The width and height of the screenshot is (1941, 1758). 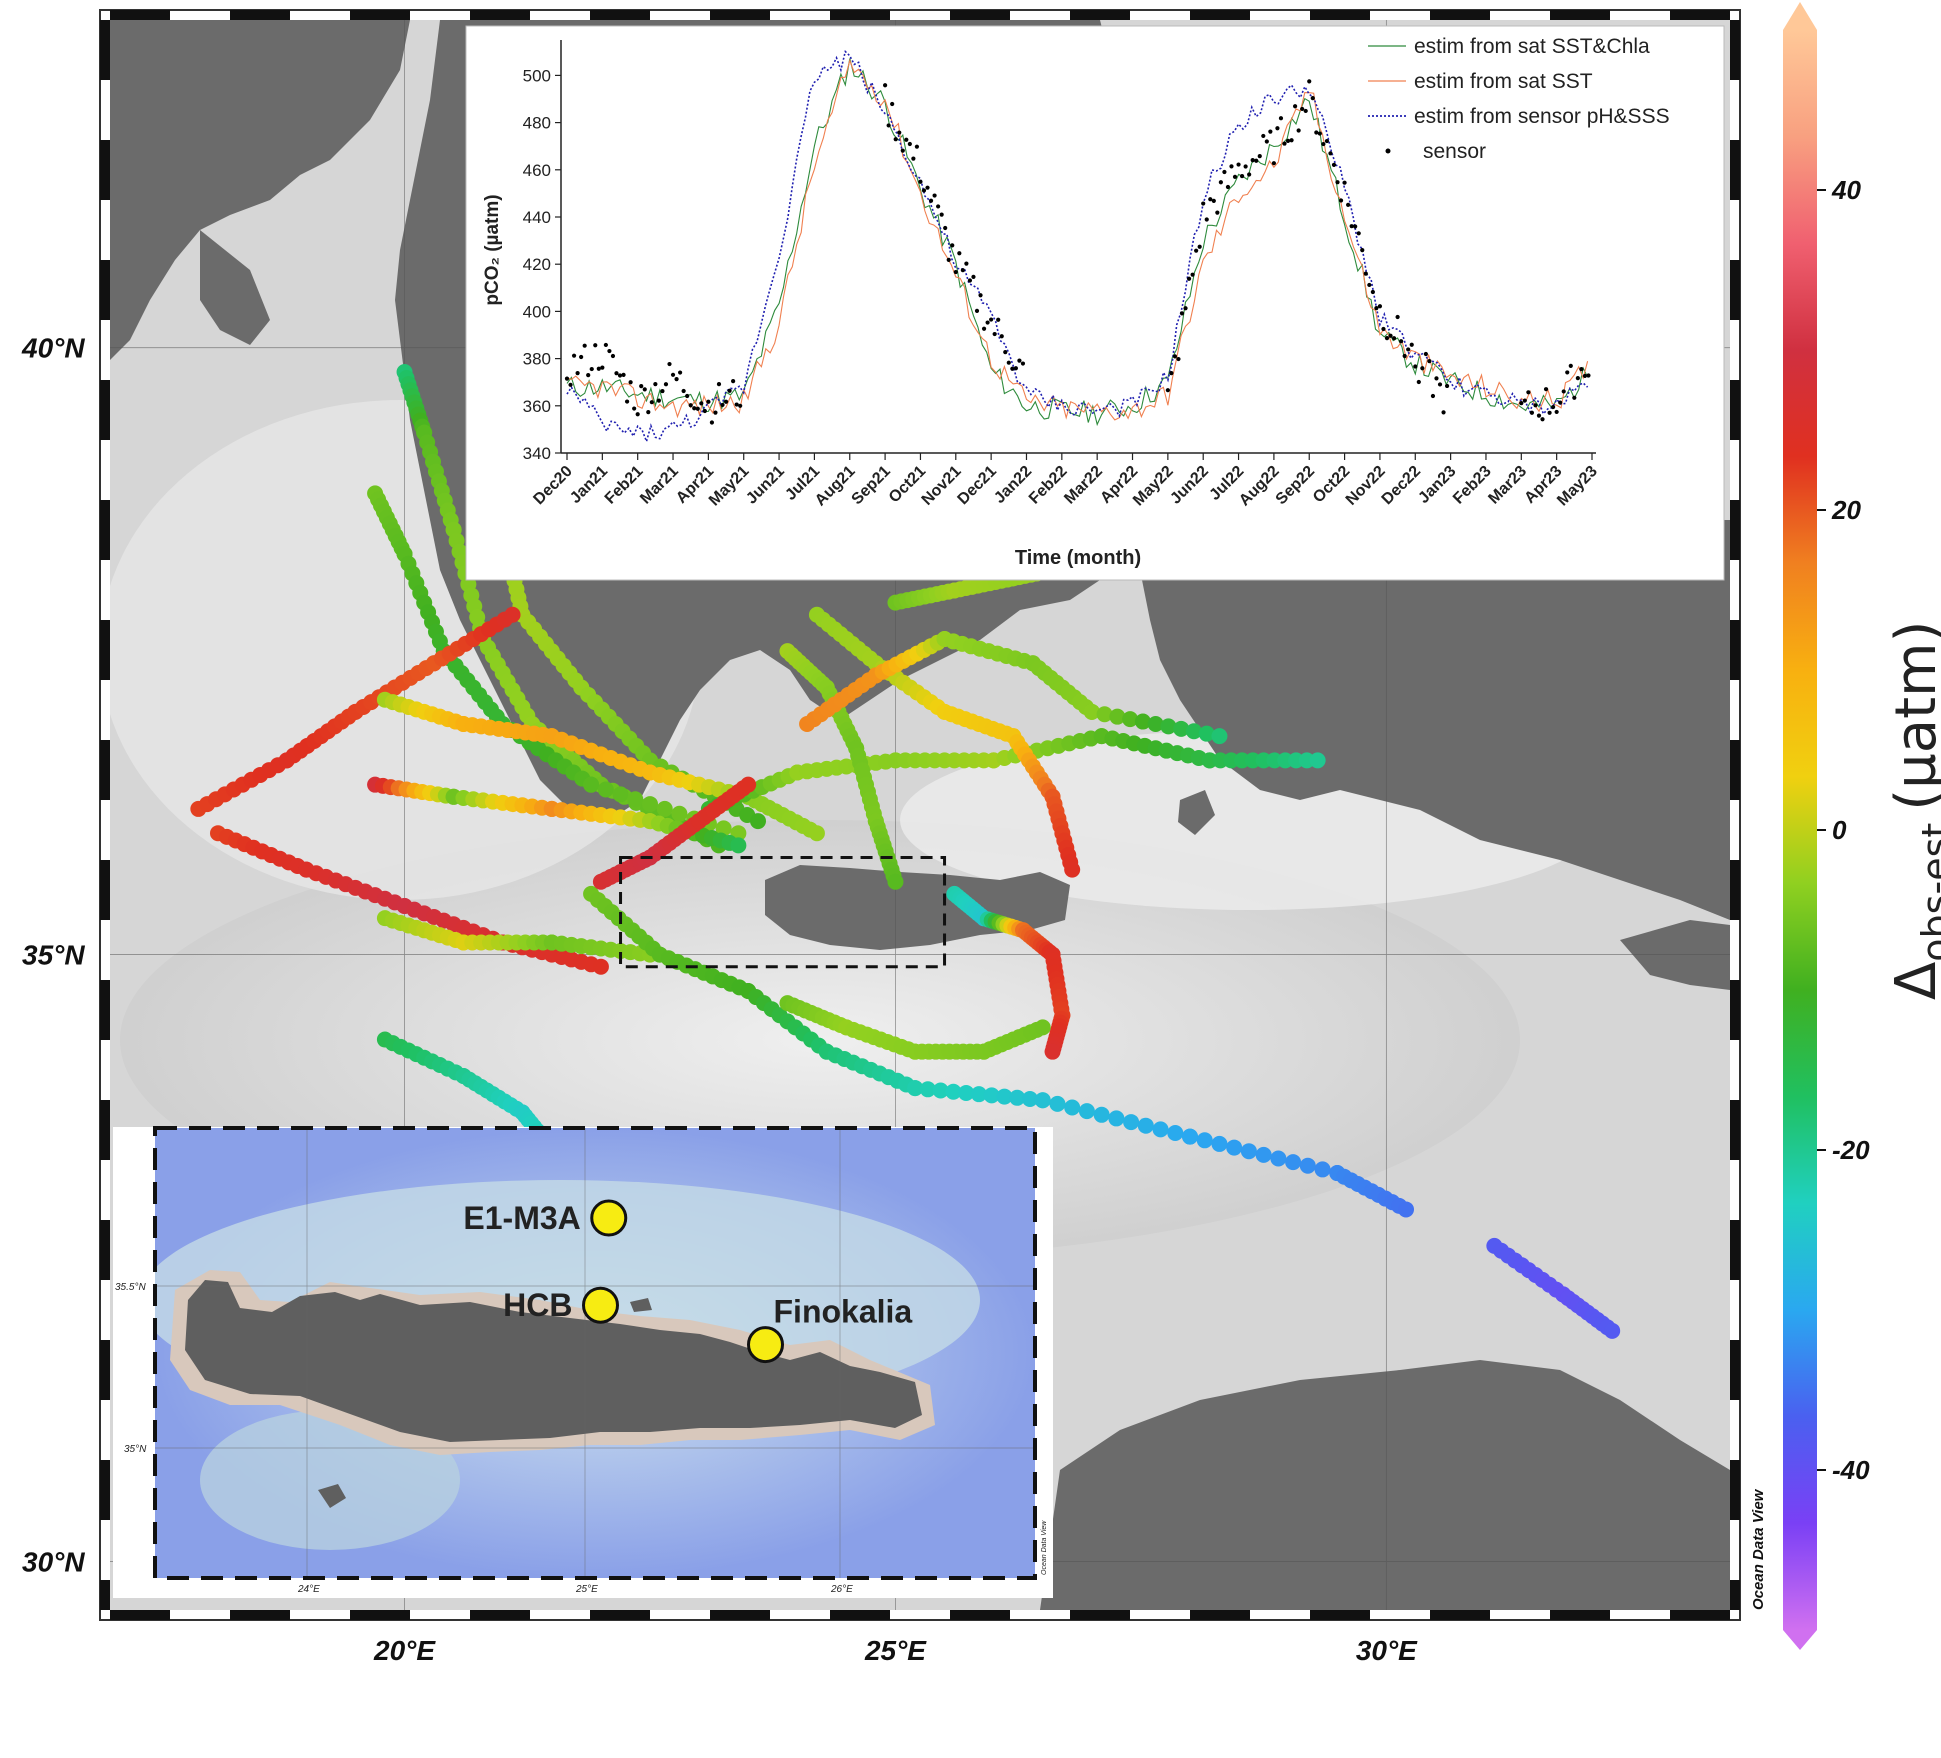 What do you see at coordinates (1846, 190) in the screenshot?
I see `colorbar-tick-label: 40` at bounding box center [1846, 190].